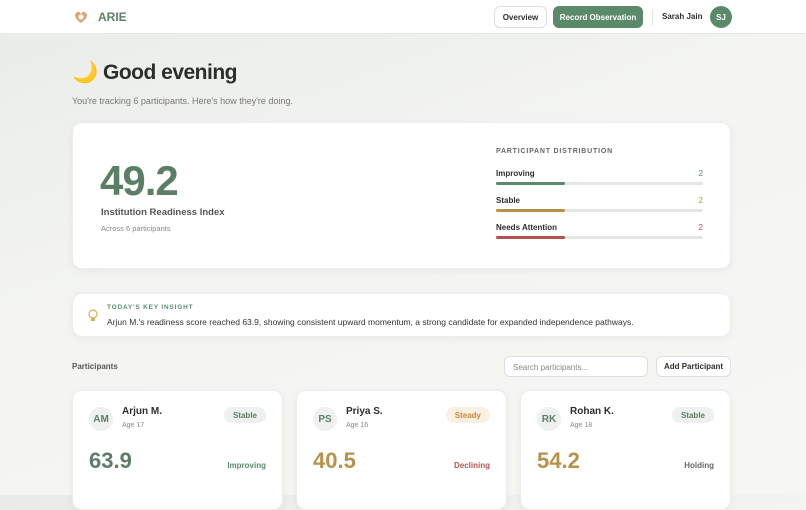  Describe the element at coordinates (558, 460) in the screenshot. I see `score: 54.2` at that location.